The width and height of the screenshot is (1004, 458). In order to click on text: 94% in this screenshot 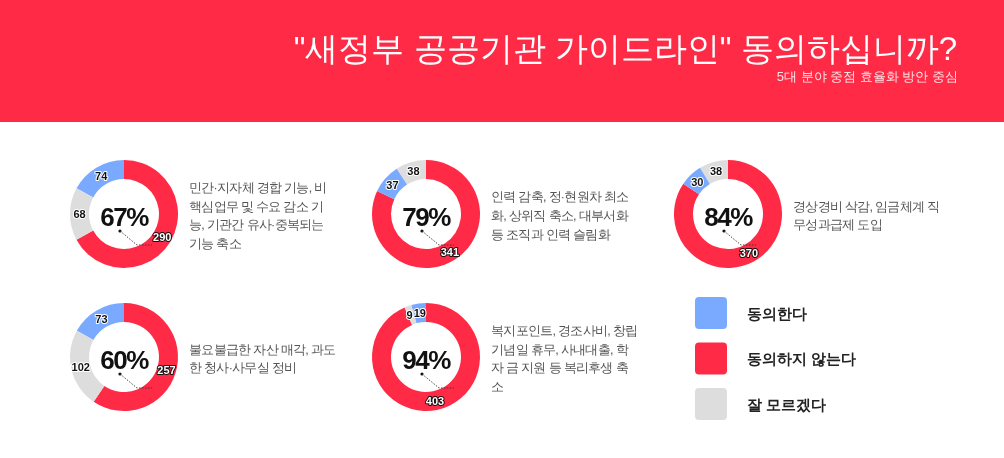, I will do `click(427, 360)`.